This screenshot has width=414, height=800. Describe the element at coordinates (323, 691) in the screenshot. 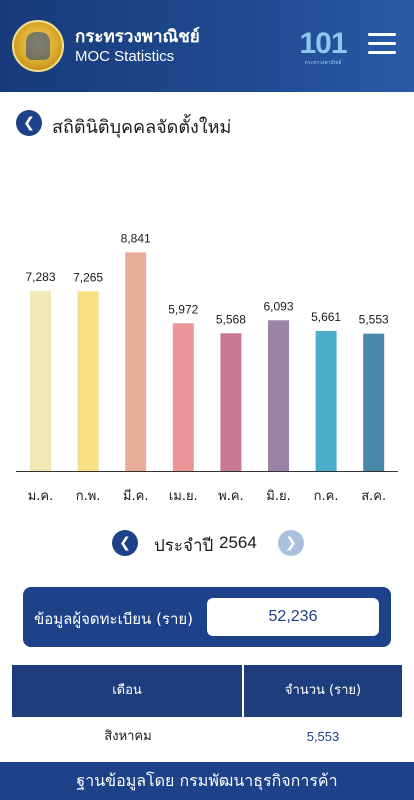

I see `column-header-count: จำนวน (ราย)` at that location.